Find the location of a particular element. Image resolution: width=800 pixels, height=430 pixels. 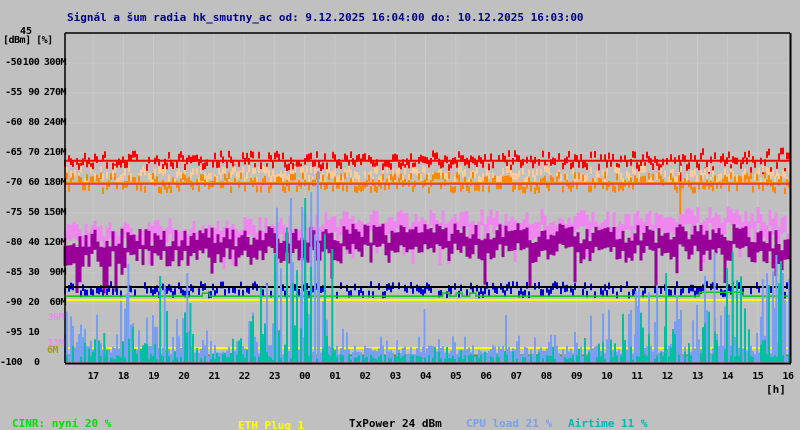

y-rate-label: 6M is located at coordinates (52, 350).